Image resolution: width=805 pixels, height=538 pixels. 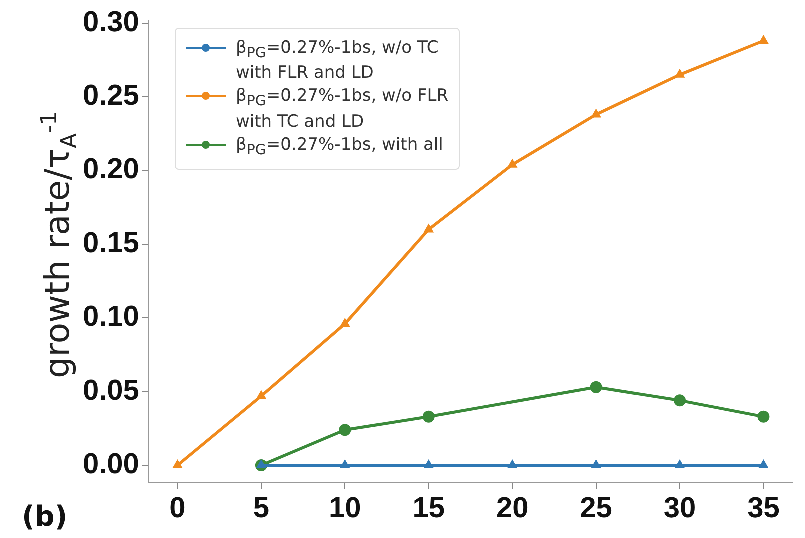 I want to click on y-tick-label: 0.00, so click(x=111, y=464).